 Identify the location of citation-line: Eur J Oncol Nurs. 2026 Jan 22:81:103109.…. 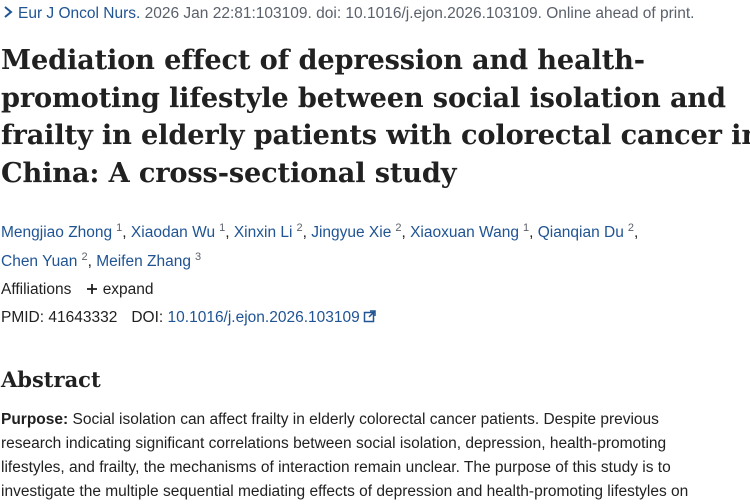
(376, 14).